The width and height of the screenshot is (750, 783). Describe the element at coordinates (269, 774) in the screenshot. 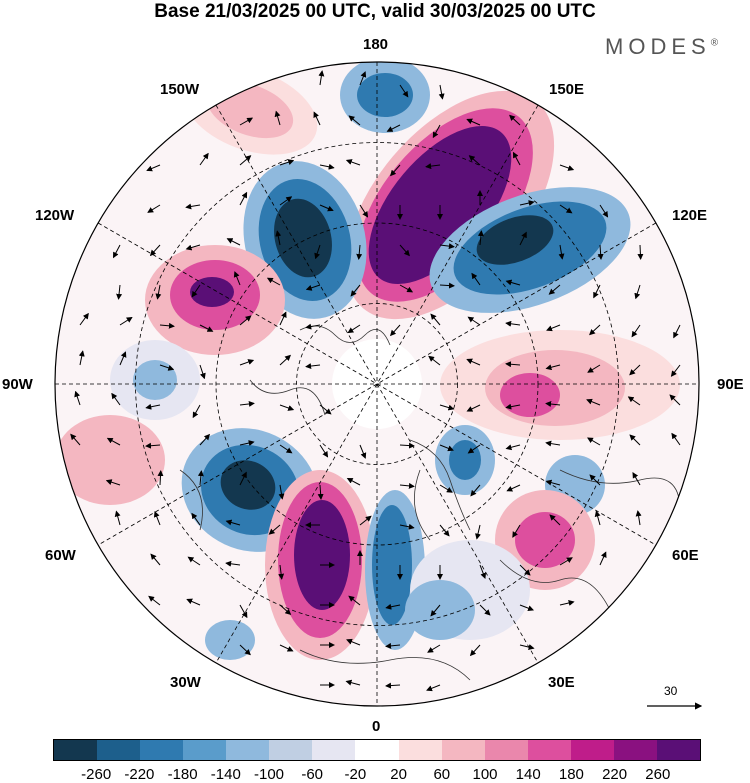

I see `colorbar-tick-label: -100` at that location.